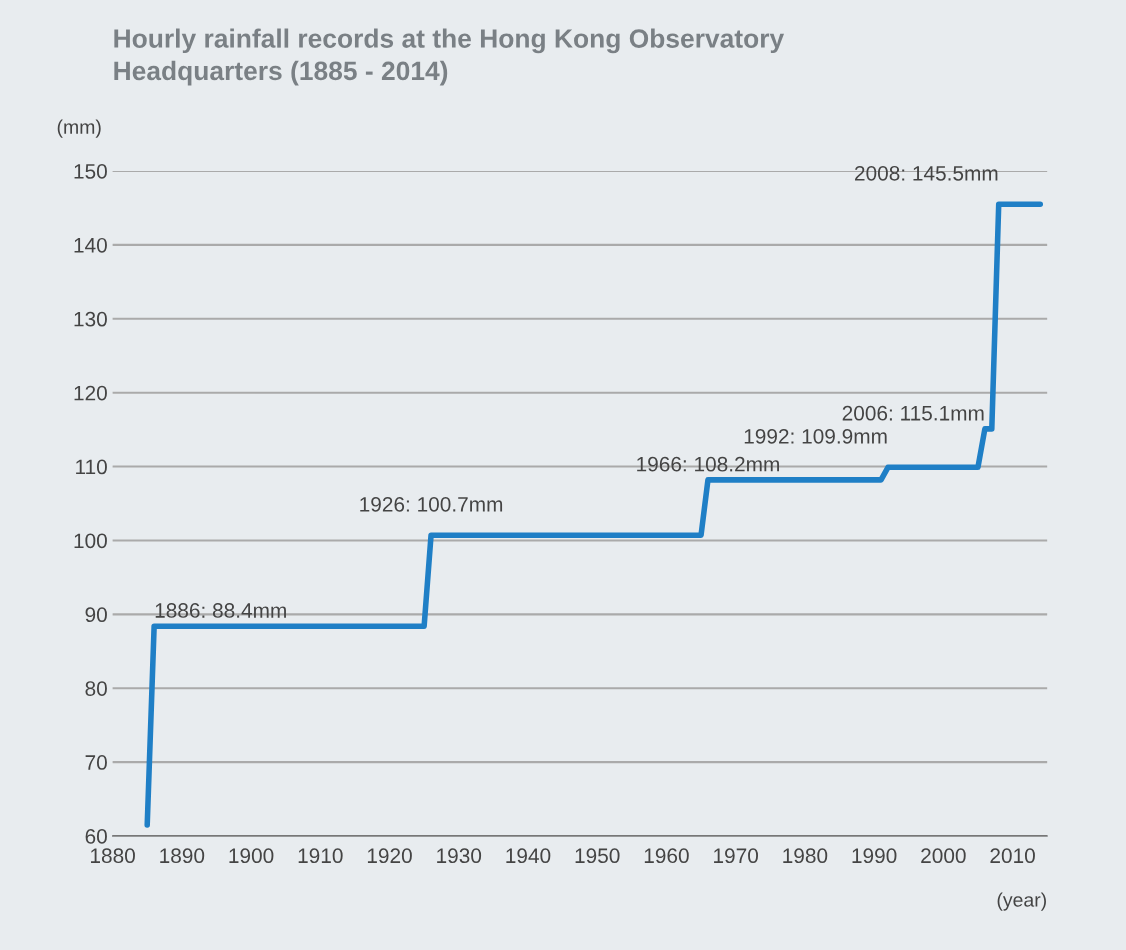 The image size is (1126, 950). I want to click on y-tick-label: 120, so click(90, 393).